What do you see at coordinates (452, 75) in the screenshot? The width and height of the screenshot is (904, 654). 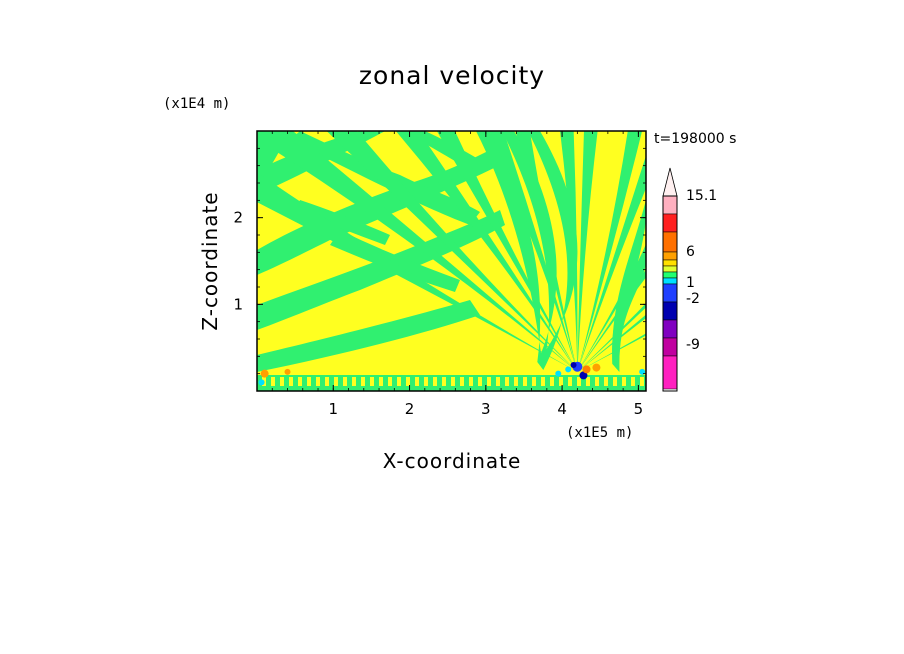 I see `chart-title: zonal velocity` at bounding box center [452, 75].